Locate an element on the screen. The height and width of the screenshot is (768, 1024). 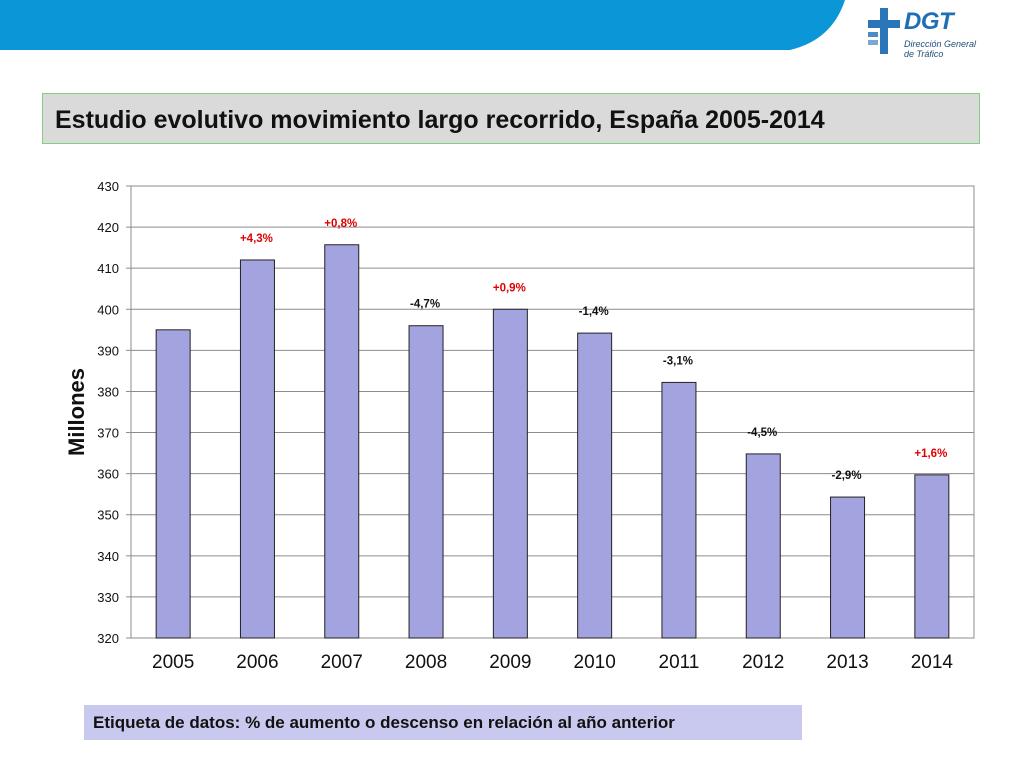
data-label-2007: +0,8% is located at coordinates (340, 224).